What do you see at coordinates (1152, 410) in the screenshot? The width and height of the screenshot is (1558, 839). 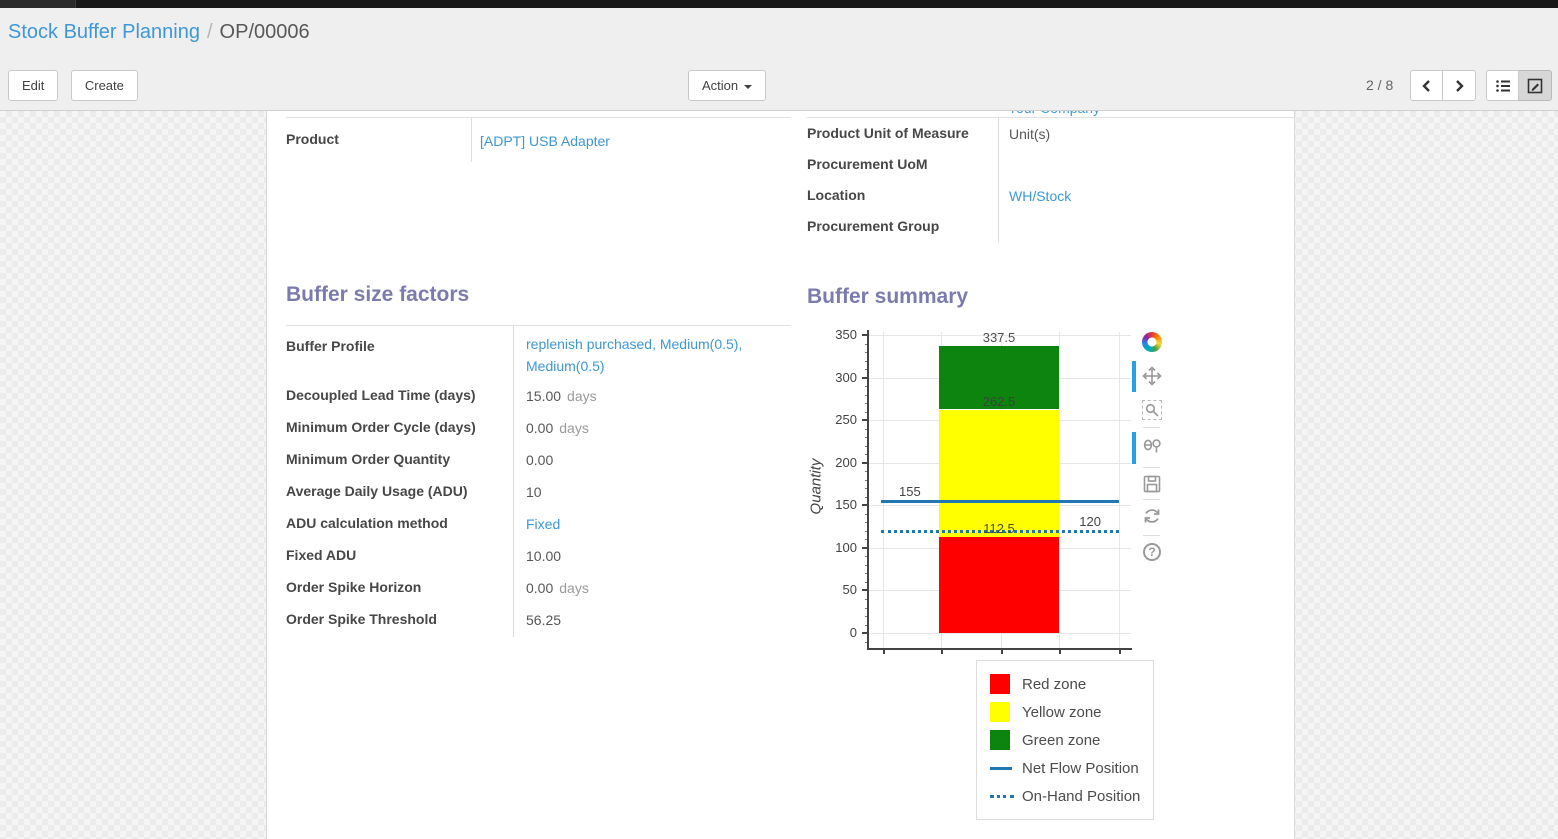 I see `zoom-icon` at bounding box center [1152, 410].